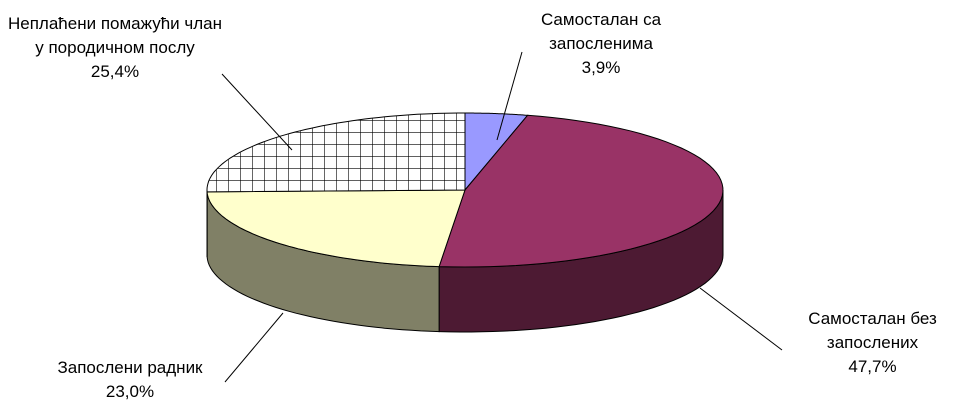  Describe the element at coordinates (130, 380) in the screenshot. I see `slice-label: Запослени радник 23,0%` at that location.